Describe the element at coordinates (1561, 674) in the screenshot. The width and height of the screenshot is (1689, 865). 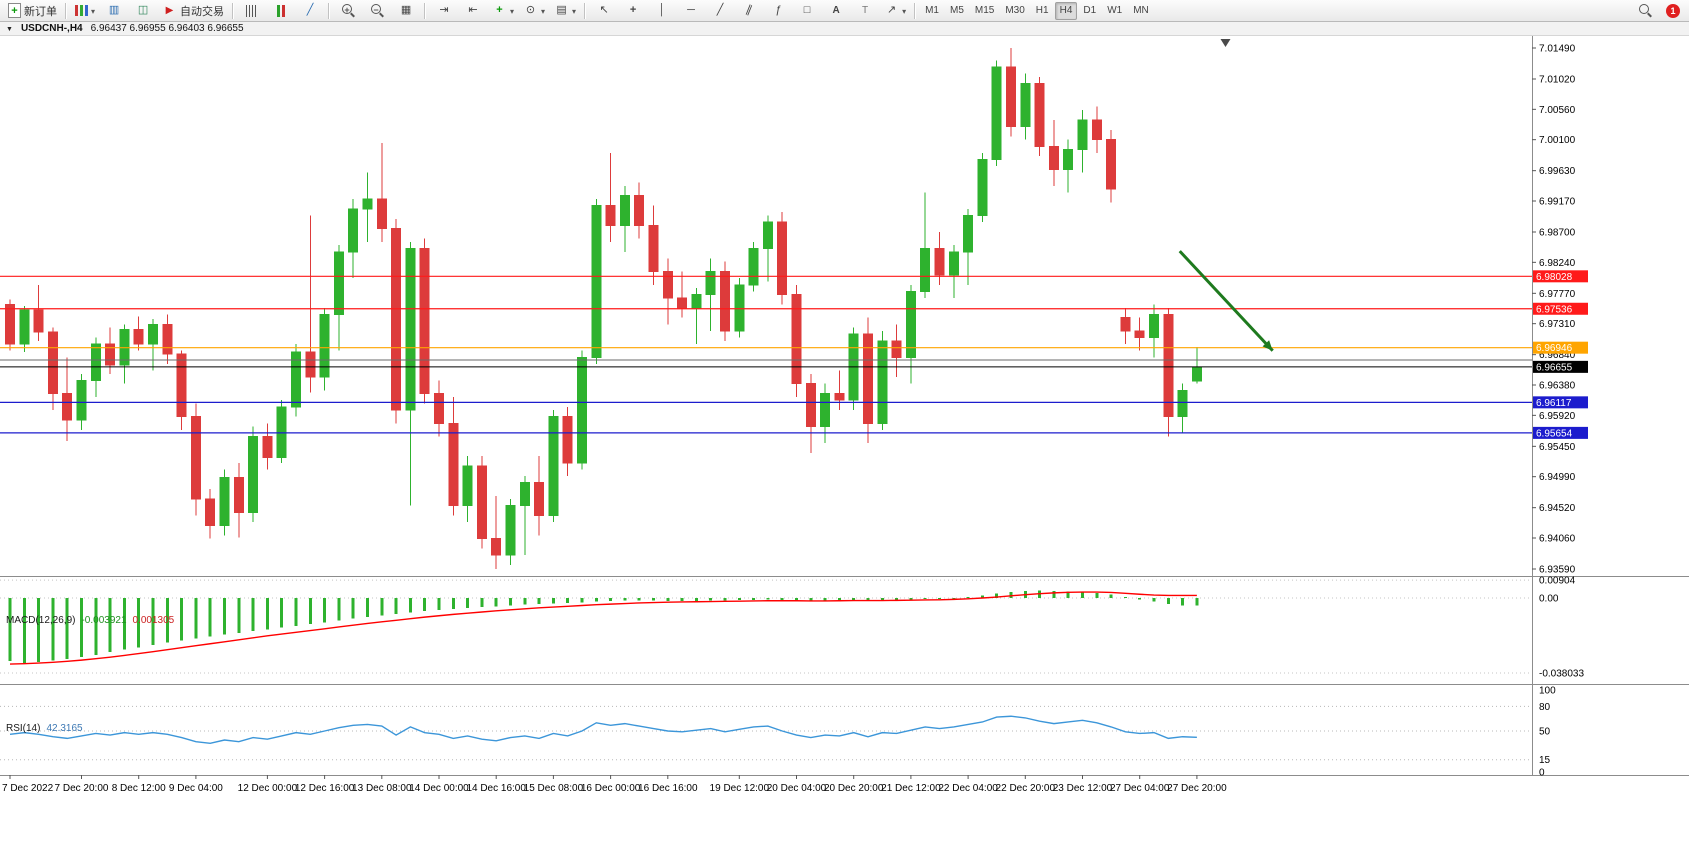
I see `macd-scale-label: -0.038033` at that location.